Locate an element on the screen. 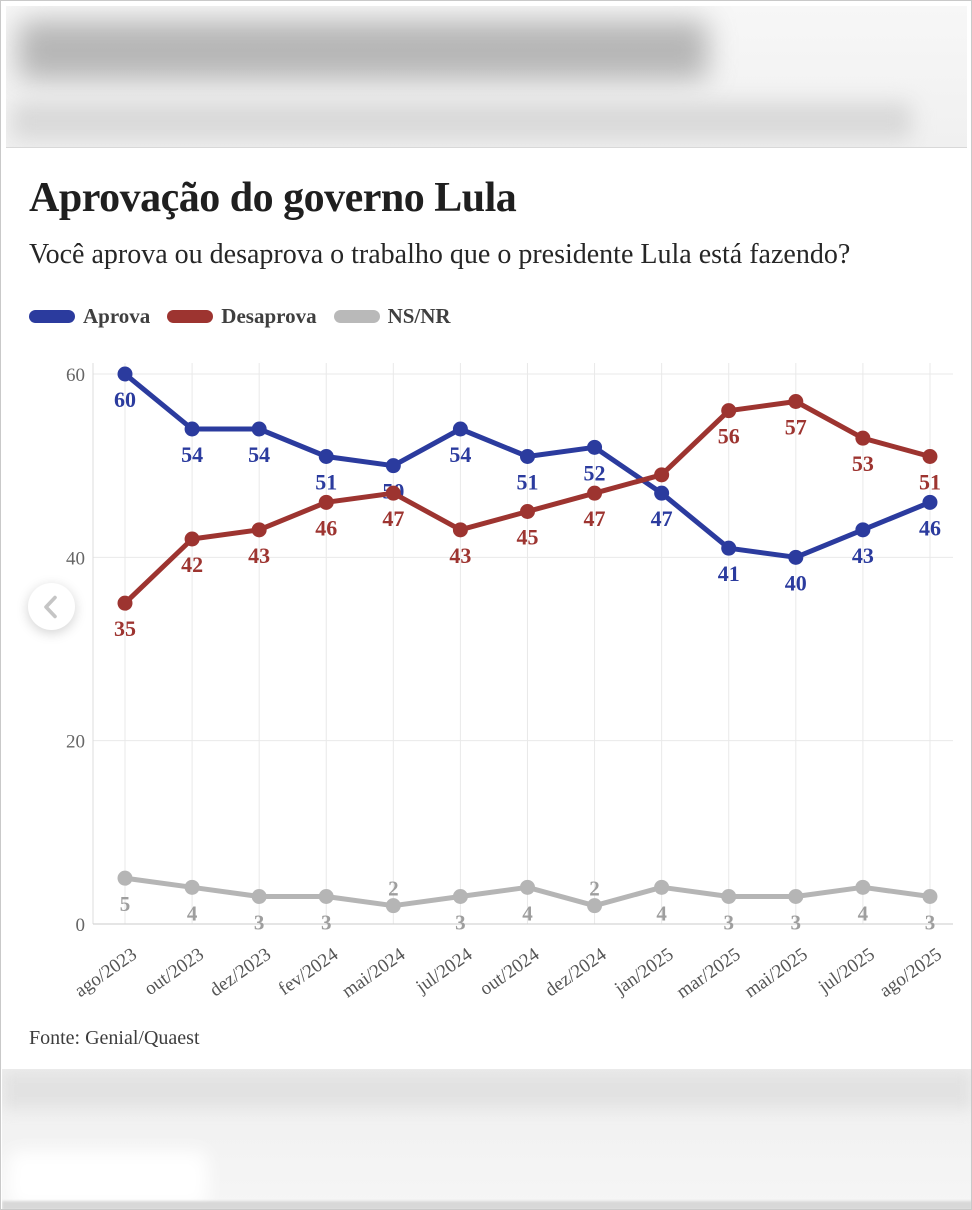 This screenshot has width=972, height=1210. svg-text: out/2023 is located at coordinates (174, 972).